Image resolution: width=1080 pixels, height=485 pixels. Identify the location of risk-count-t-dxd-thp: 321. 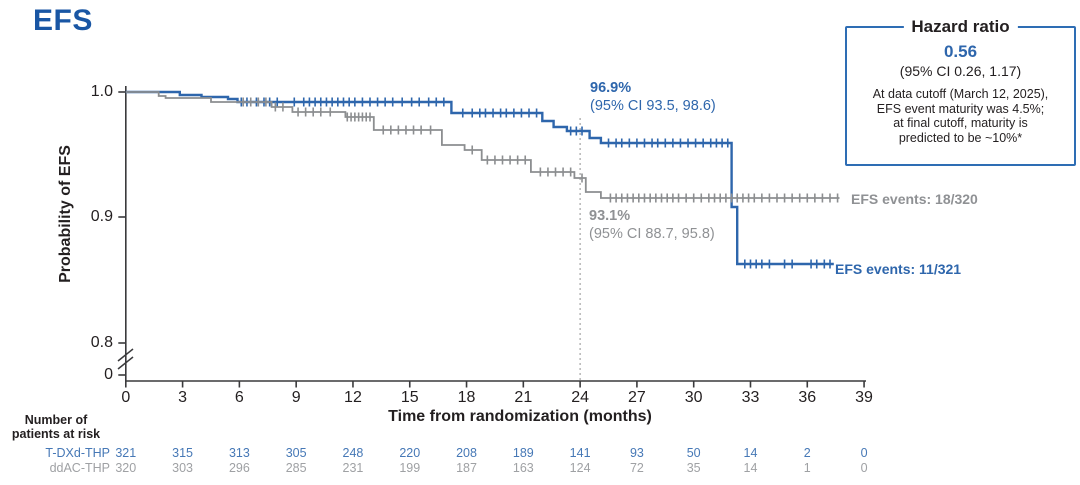
(126, 453).